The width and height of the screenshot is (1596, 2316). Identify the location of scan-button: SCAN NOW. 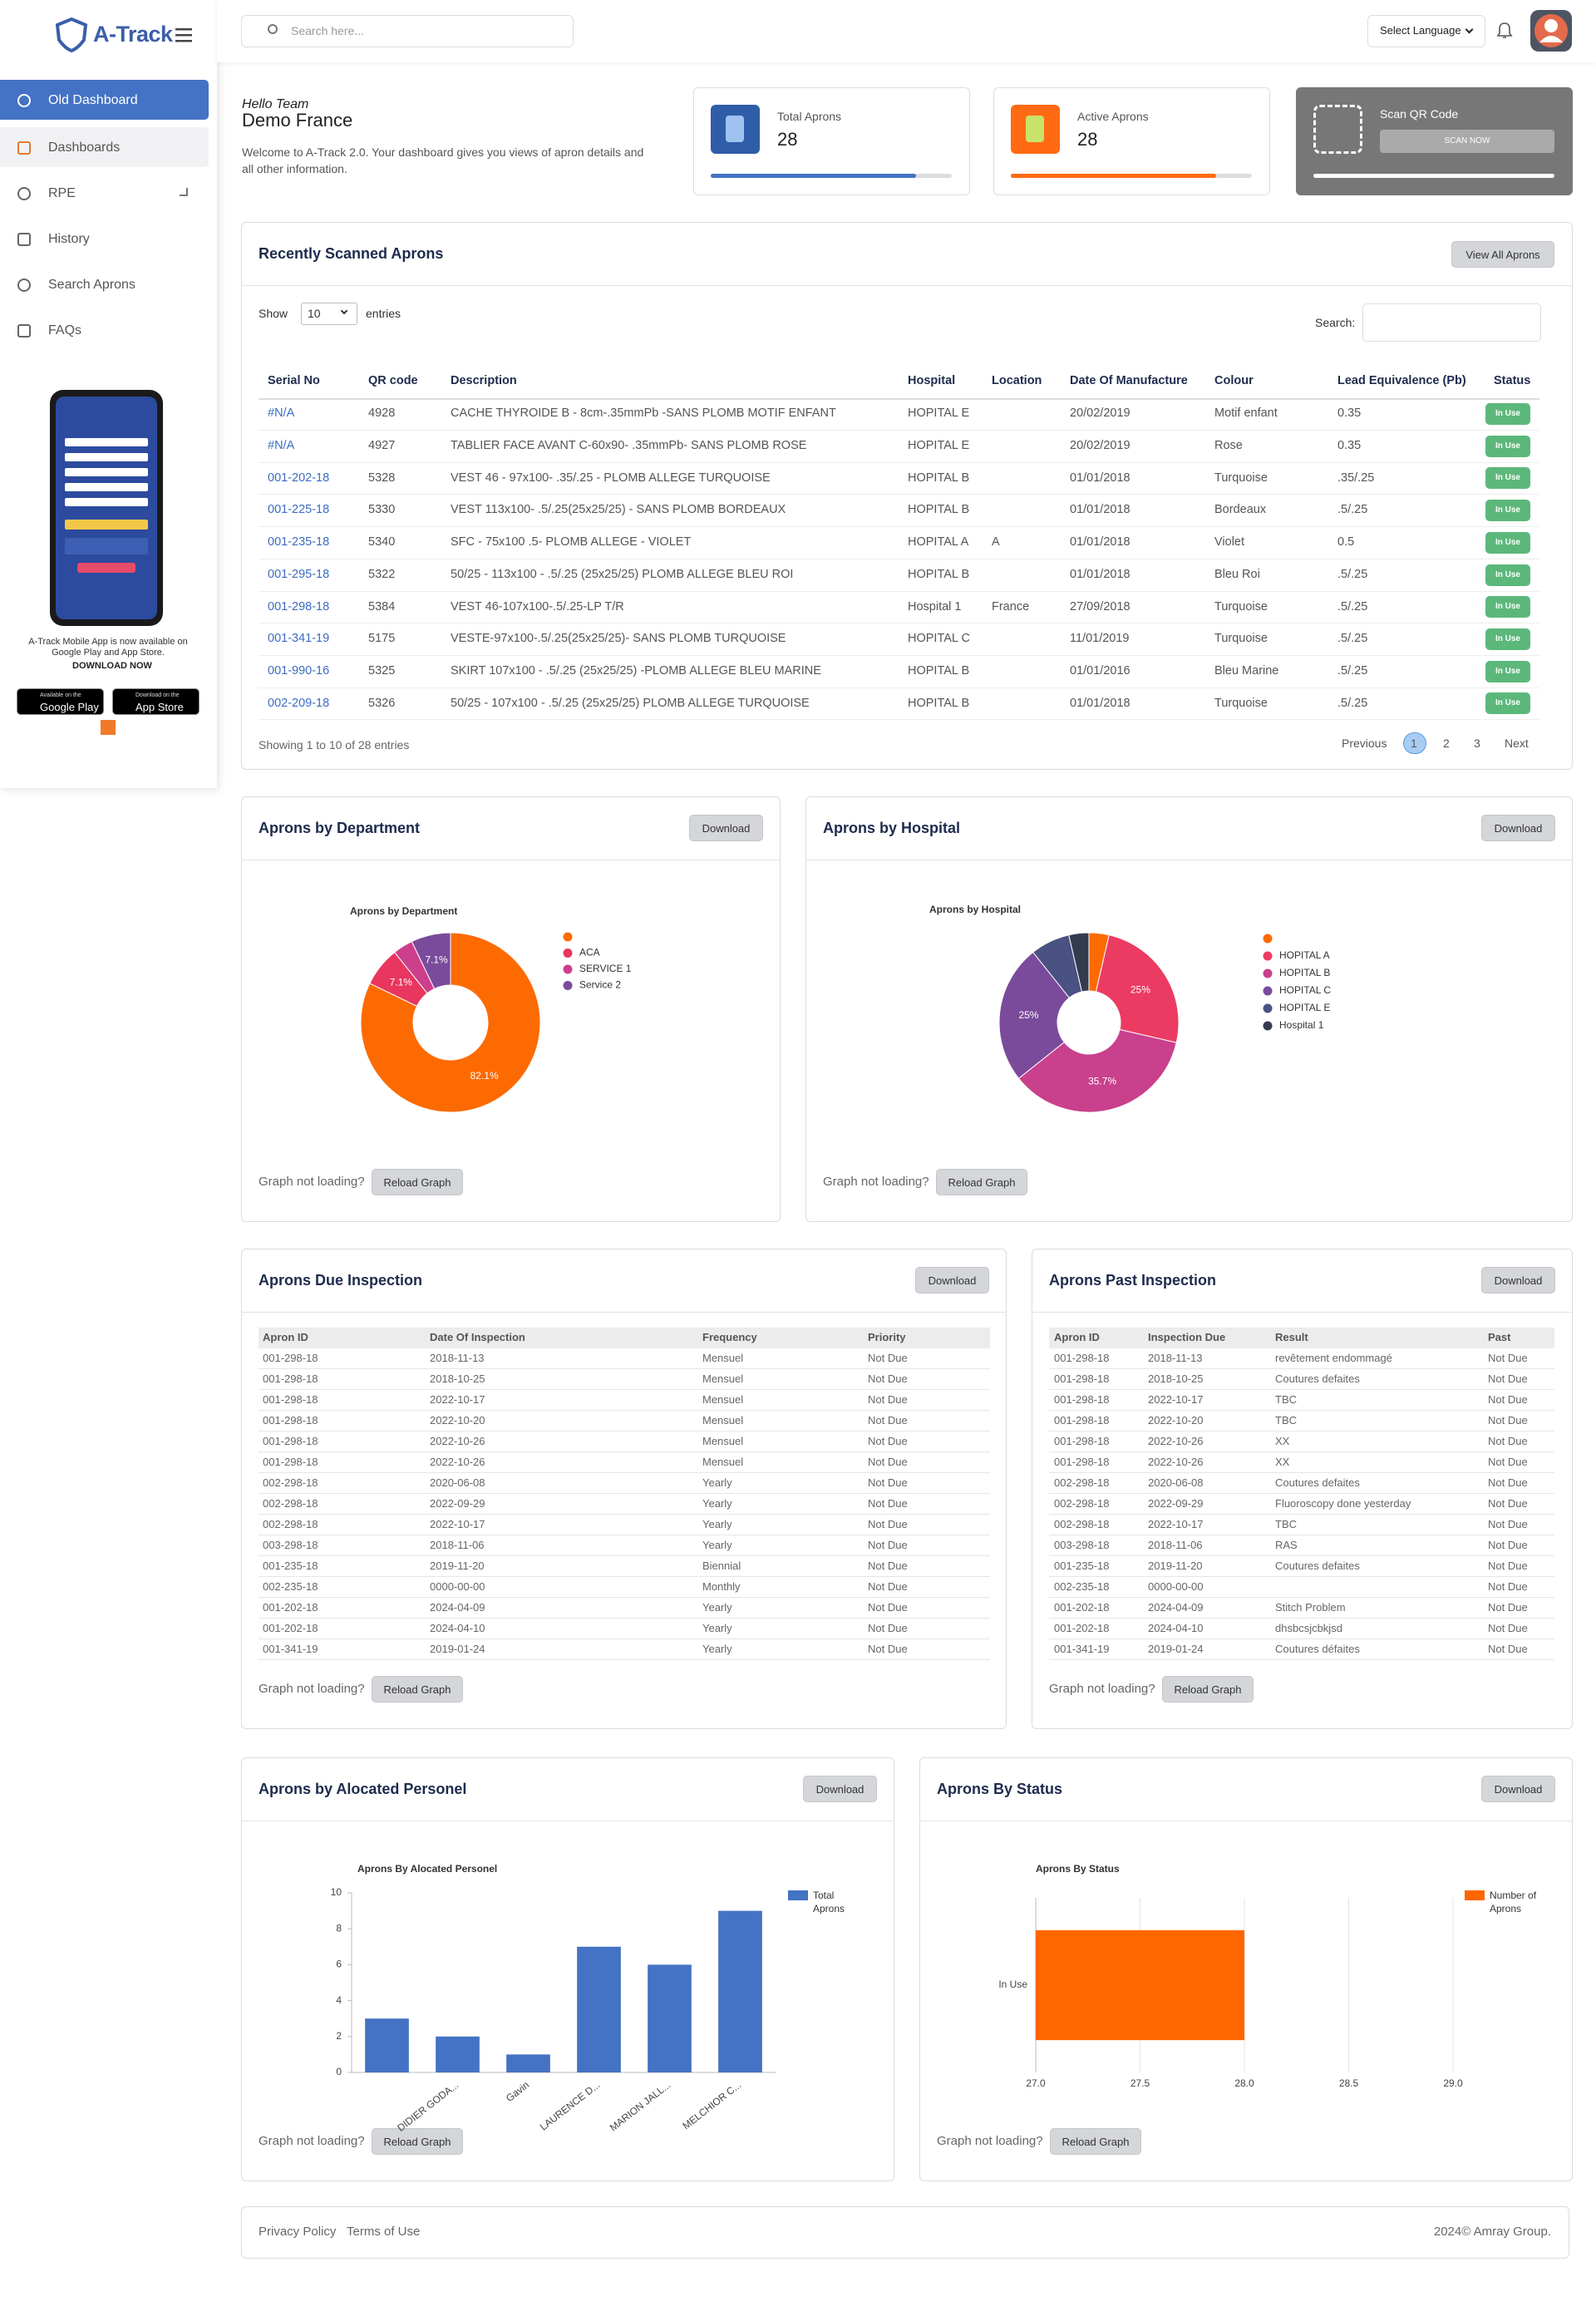
(1467, 141).